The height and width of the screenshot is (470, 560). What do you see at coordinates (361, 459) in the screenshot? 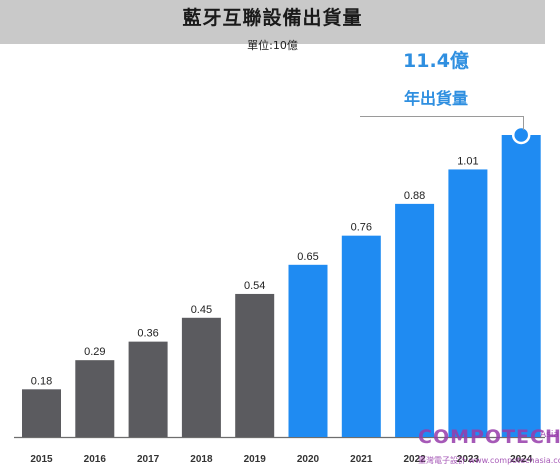
I see `x-tick-label-2021: 2021` at bounding box center [361, 459].